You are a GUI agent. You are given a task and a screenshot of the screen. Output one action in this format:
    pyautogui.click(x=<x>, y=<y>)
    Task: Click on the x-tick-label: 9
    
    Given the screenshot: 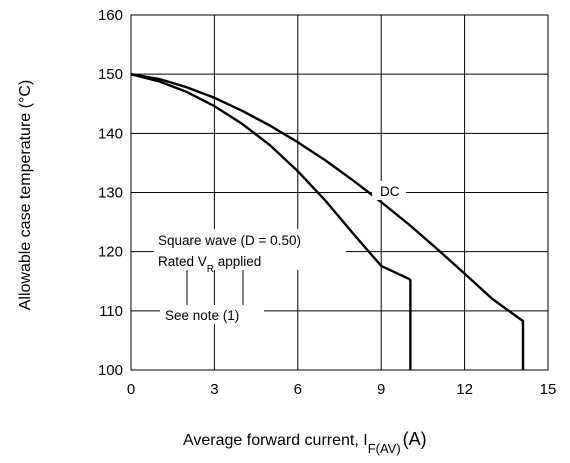 What is the action you would take?
    pyautogui.click(x=381, y=389)
    